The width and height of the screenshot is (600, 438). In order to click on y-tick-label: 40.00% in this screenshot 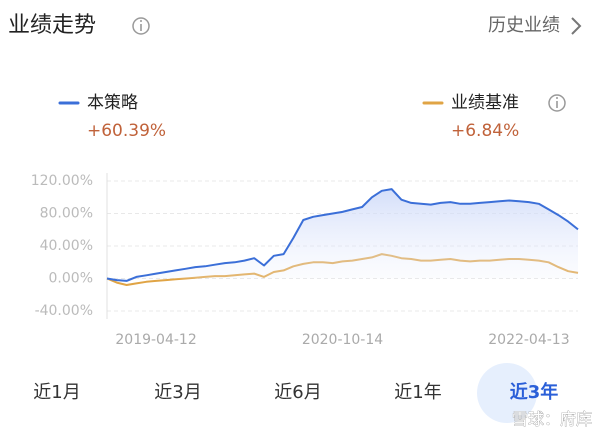, I will do `click(66, 246)`.